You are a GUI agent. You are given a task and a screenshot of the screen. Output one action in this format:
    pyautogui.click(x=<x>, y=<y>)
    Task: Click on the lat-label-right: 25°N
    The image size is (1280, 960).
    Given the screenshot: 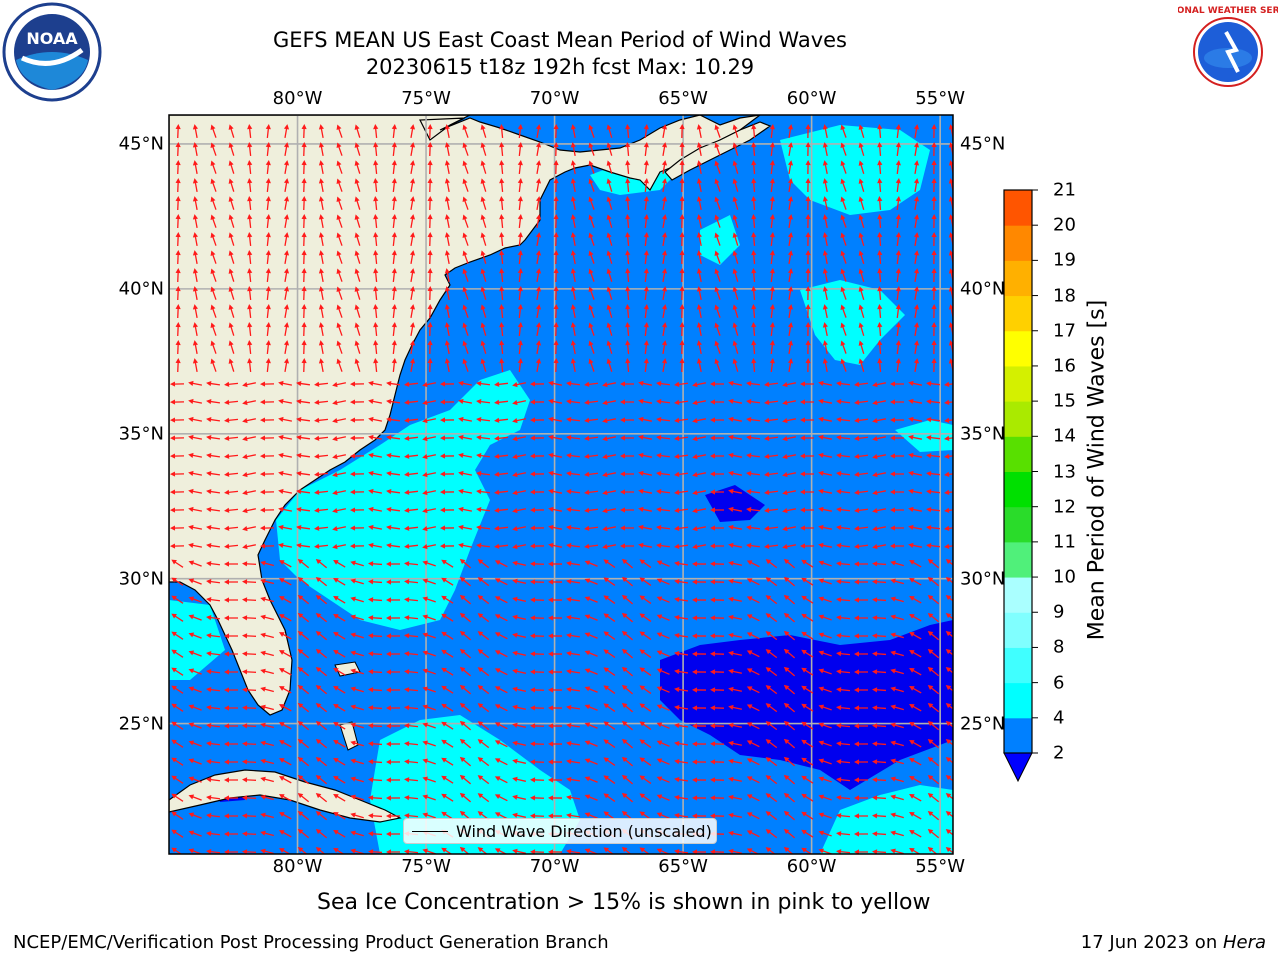 What is the action you would take?
    pyautogui.click(x=983, y=724)
    